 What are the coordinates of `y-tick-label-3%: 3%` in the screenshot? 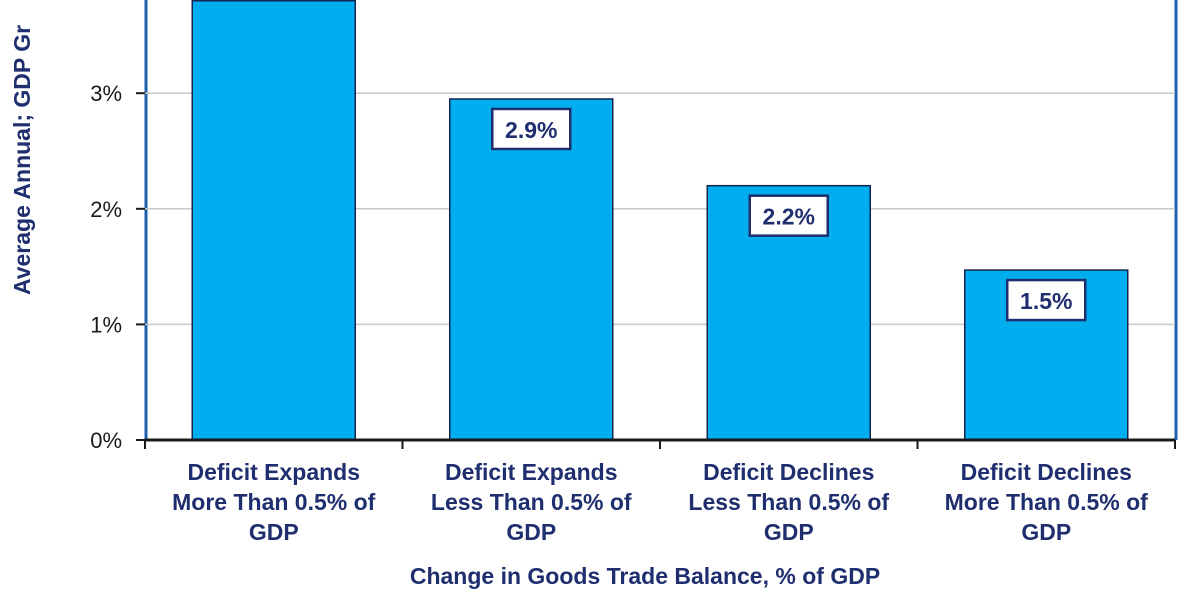 It's located at (106, 93).